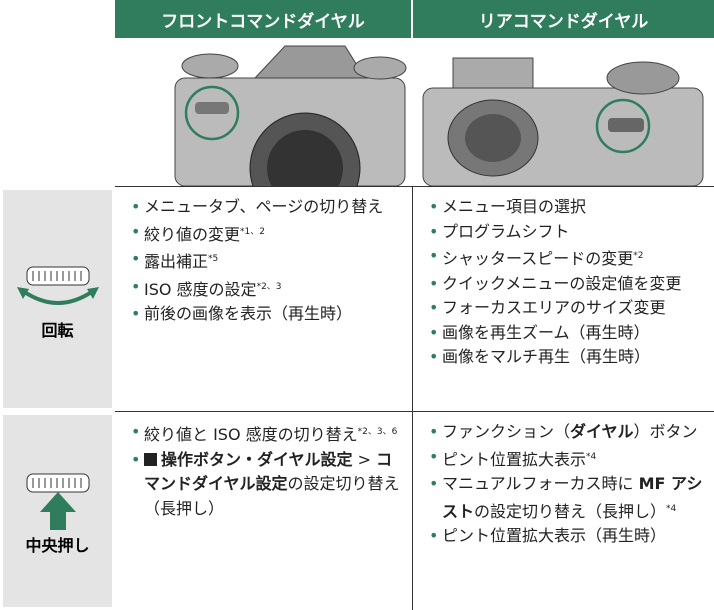  Describe the element at coordinates (514, 206) in the screenshot. I see `item-text: メニュー項目の選択` at that location.